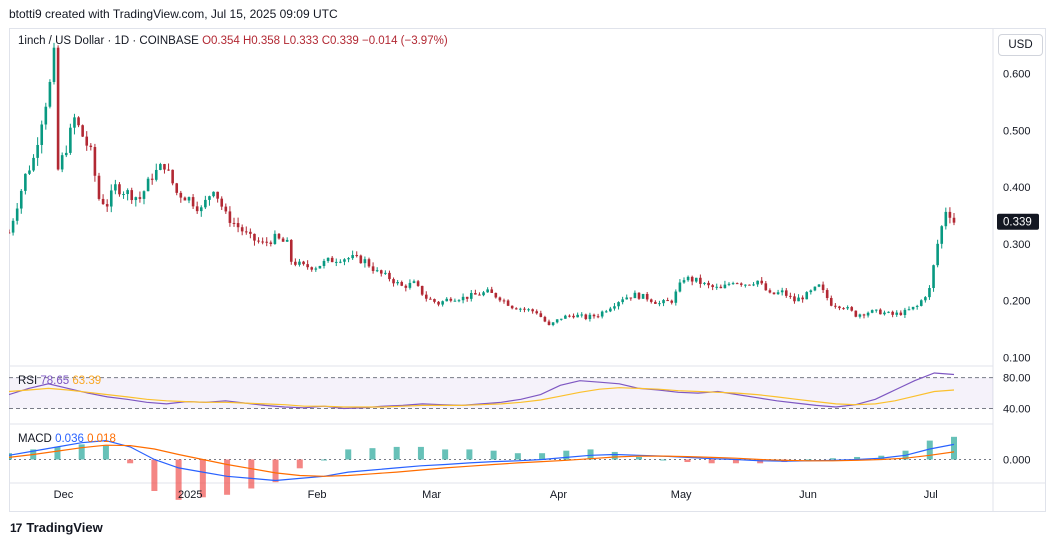  Describe the element at coordinates (1020, 45) in the screenshot. I see `currency-button: USD` at that location.